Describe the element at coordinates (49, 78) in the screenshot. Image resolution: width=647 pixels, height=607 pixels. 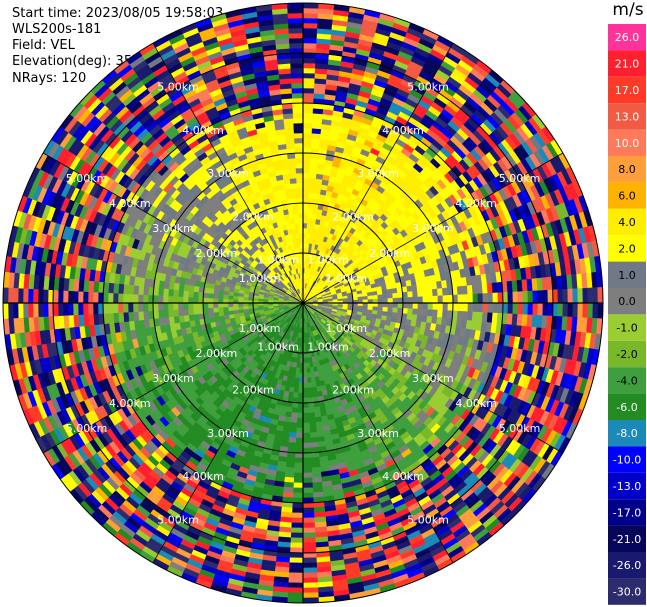
I see `nrays-label: NRays: 120` at that location.